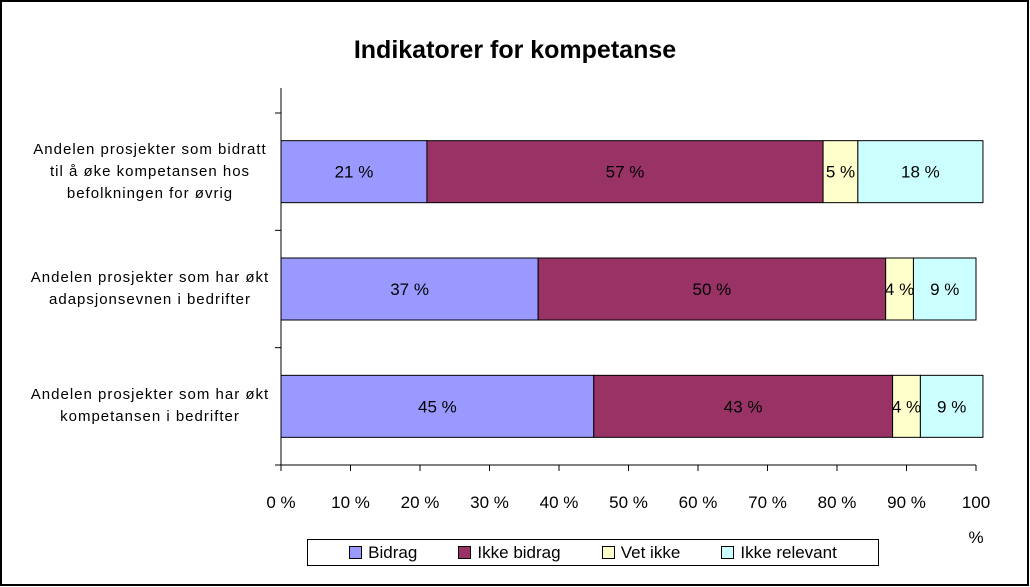 The image size is (1030, 587). Describe the element at coordinates (420, 502) in the screenshot. I see `x-tick-label: 20 %` at that location.